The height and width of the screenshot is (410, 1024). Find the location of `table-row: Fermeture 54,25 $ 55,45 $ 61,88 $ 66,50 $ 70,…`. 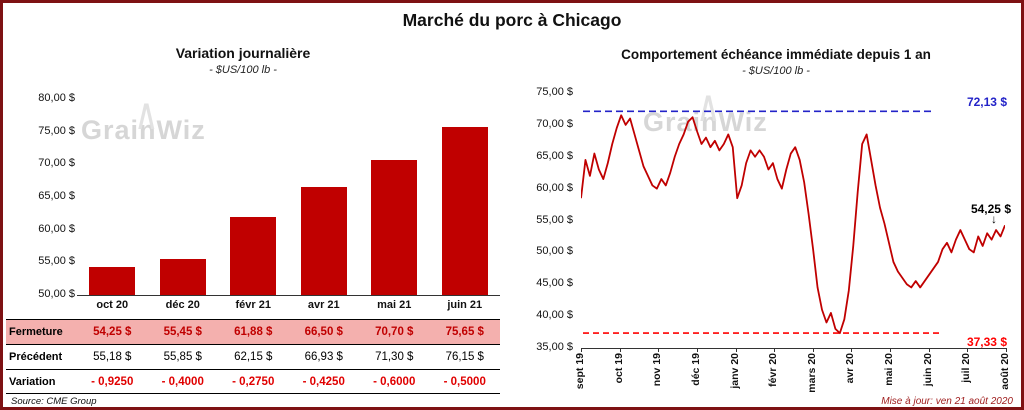

table-row: Fermeture 54,25 $ 55,45 $ 61,88 $ 66,50 $ 70,… is located at coordinates (253, 331).